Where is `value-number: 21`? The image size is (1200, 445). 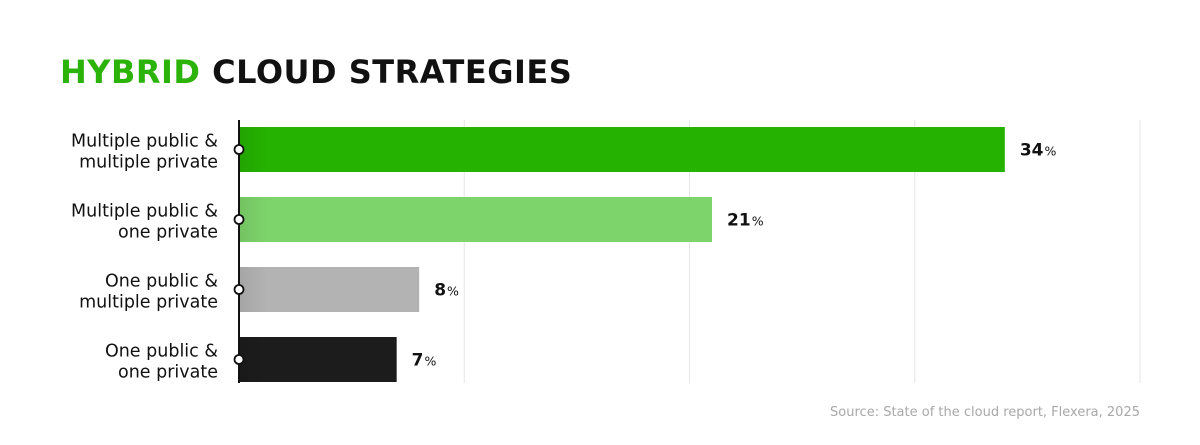 value-number: 21 is located at coordinates (739, 221).